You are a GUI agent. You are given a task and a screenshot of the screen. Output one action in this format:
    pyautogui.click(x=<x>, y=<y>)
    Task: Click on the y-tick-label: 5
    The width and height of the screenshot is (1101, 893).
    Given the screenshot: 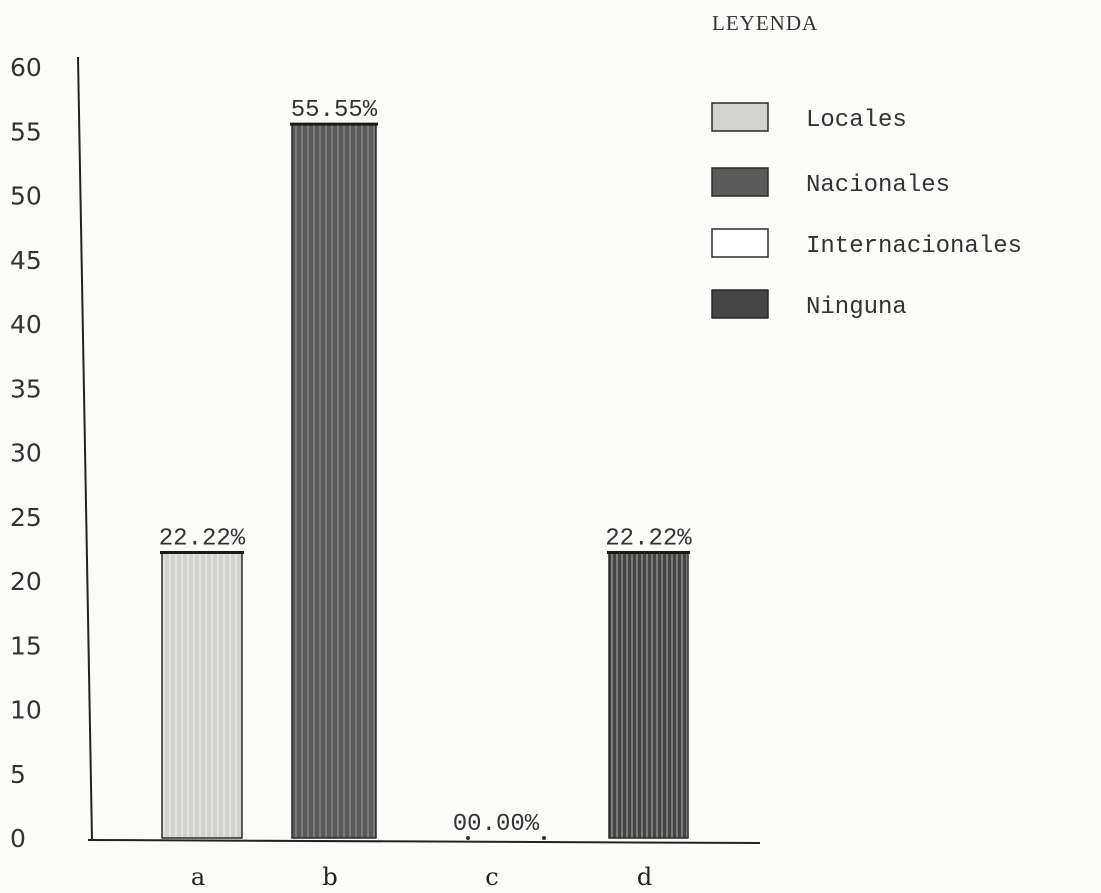 What is the action you would take?
    pyautogui.click(x=18, y=774)
    